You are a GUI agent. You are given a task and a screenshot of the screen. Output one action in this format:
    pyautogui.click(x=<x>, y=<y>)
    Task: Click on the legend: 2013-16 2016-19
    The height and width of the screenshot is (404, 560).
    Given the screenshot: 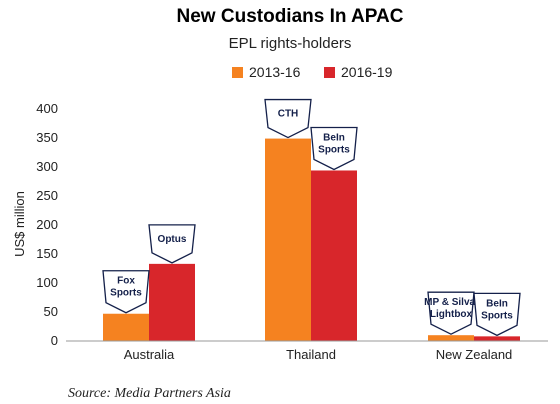 What is the action you would take?
    pyautogui.click(x=312, y=72)
    